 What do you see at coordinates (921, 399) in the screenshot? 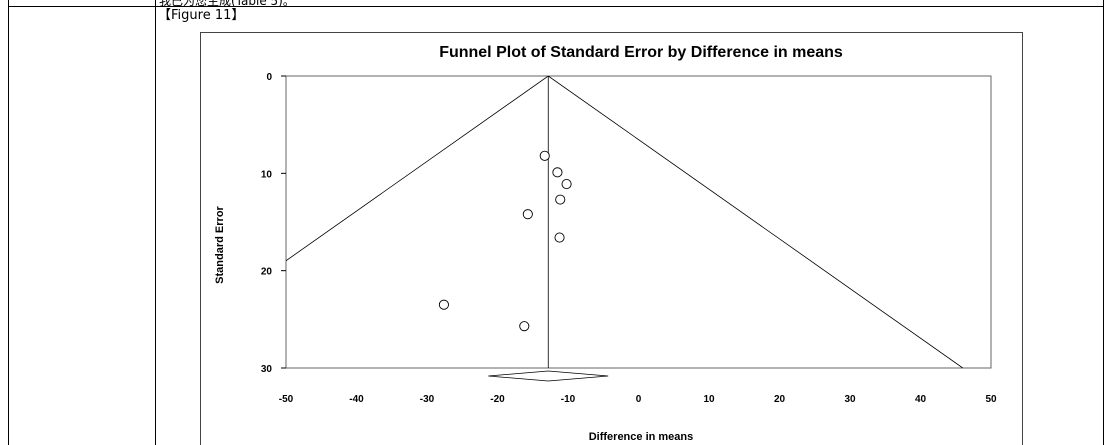
I see `x-tick-label: 40` at bounding box center [921, 399].